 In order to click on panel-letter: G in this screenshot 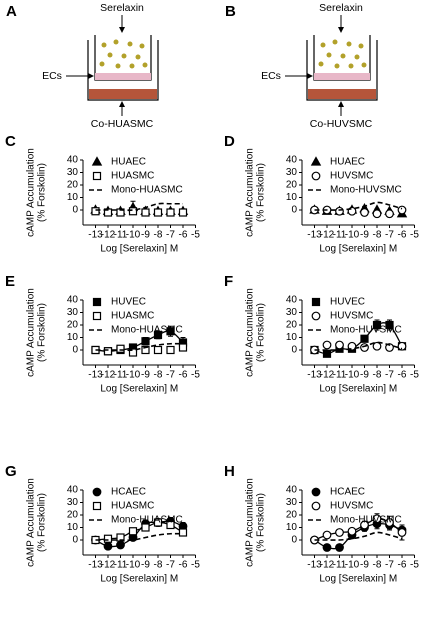, I will do `click(11, 471)`.